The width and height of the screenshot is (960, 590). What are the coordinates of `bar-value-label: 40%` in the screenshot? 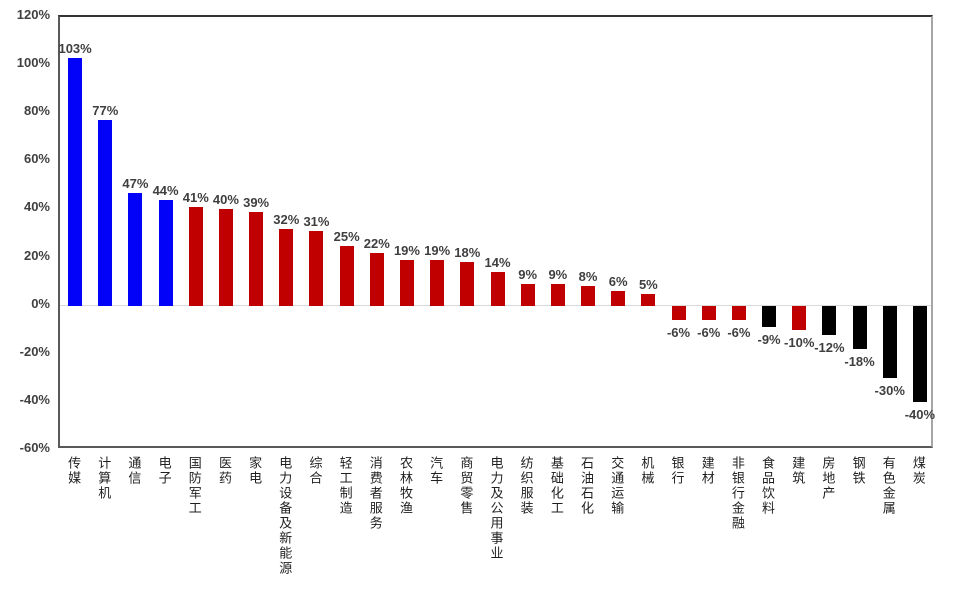 It's located at (225, 200).